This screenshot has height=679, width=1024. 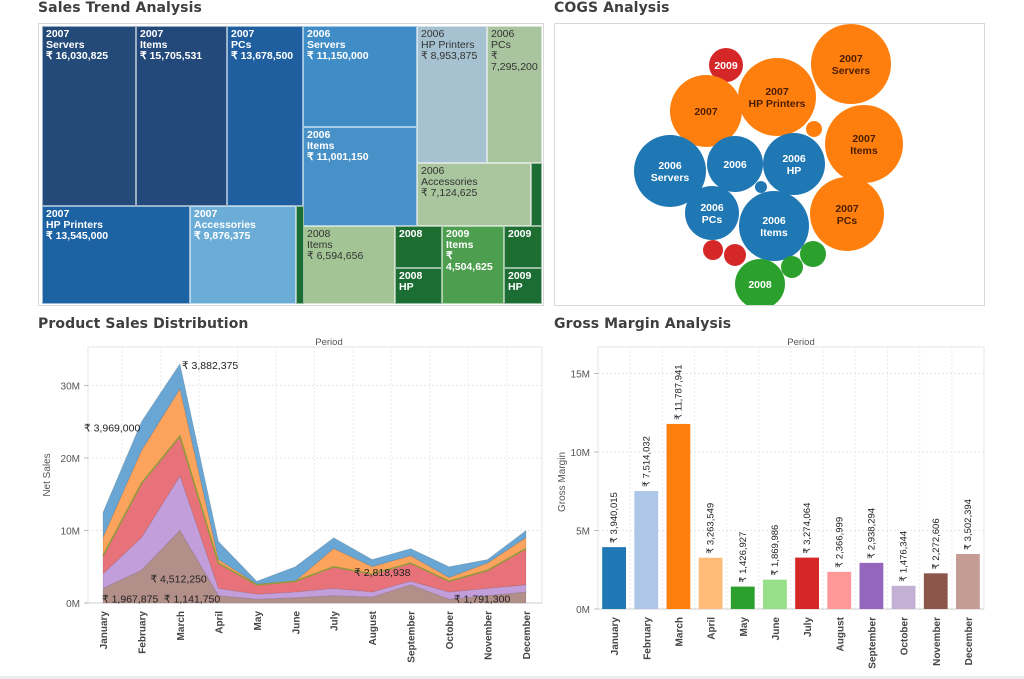 I want to click on bubble: 2007, so click(x=706, y=111).